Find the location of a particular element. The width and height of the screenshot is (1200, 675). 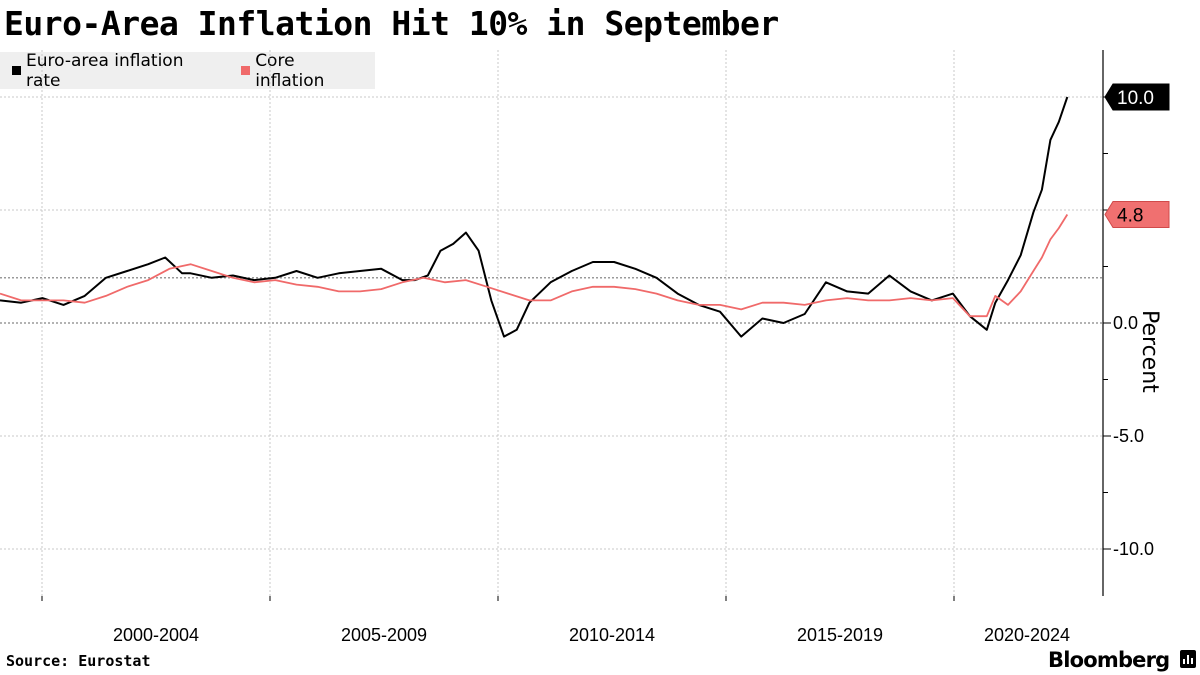

x-tick-label: 2000-2004 is located at coordinates (156, 635).